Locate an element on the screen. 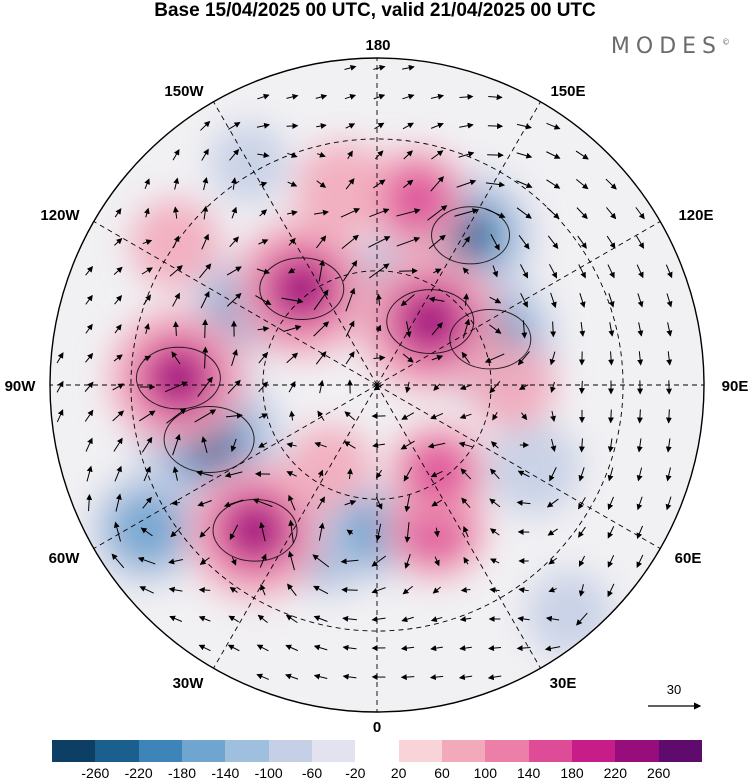 The image size is (750, 783). lon-label-90e: 90E is located at coordinates (735, 386).